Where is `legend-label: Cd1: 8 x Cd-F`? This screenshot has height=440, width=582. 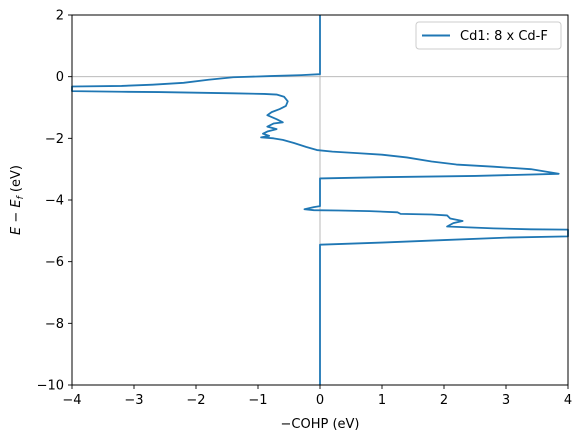
legend-label: Cd1: 8 x Cd-F is located at coordinates (504, 36).